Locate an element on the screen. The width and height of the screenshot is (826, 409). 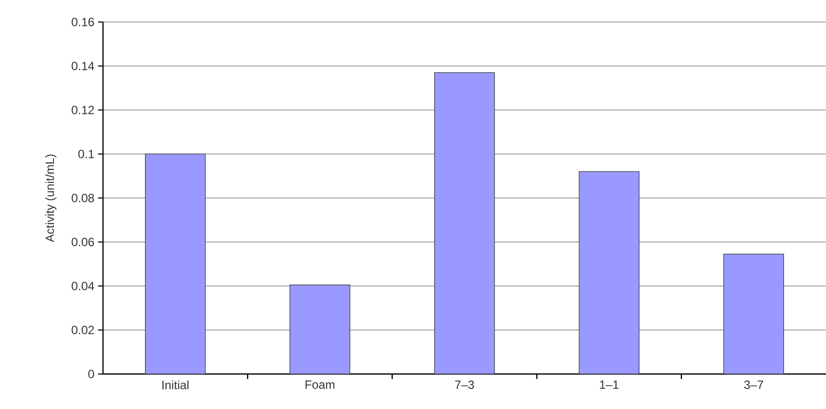
y-tick-label: 0.02 is located at coordinates (83, 330).